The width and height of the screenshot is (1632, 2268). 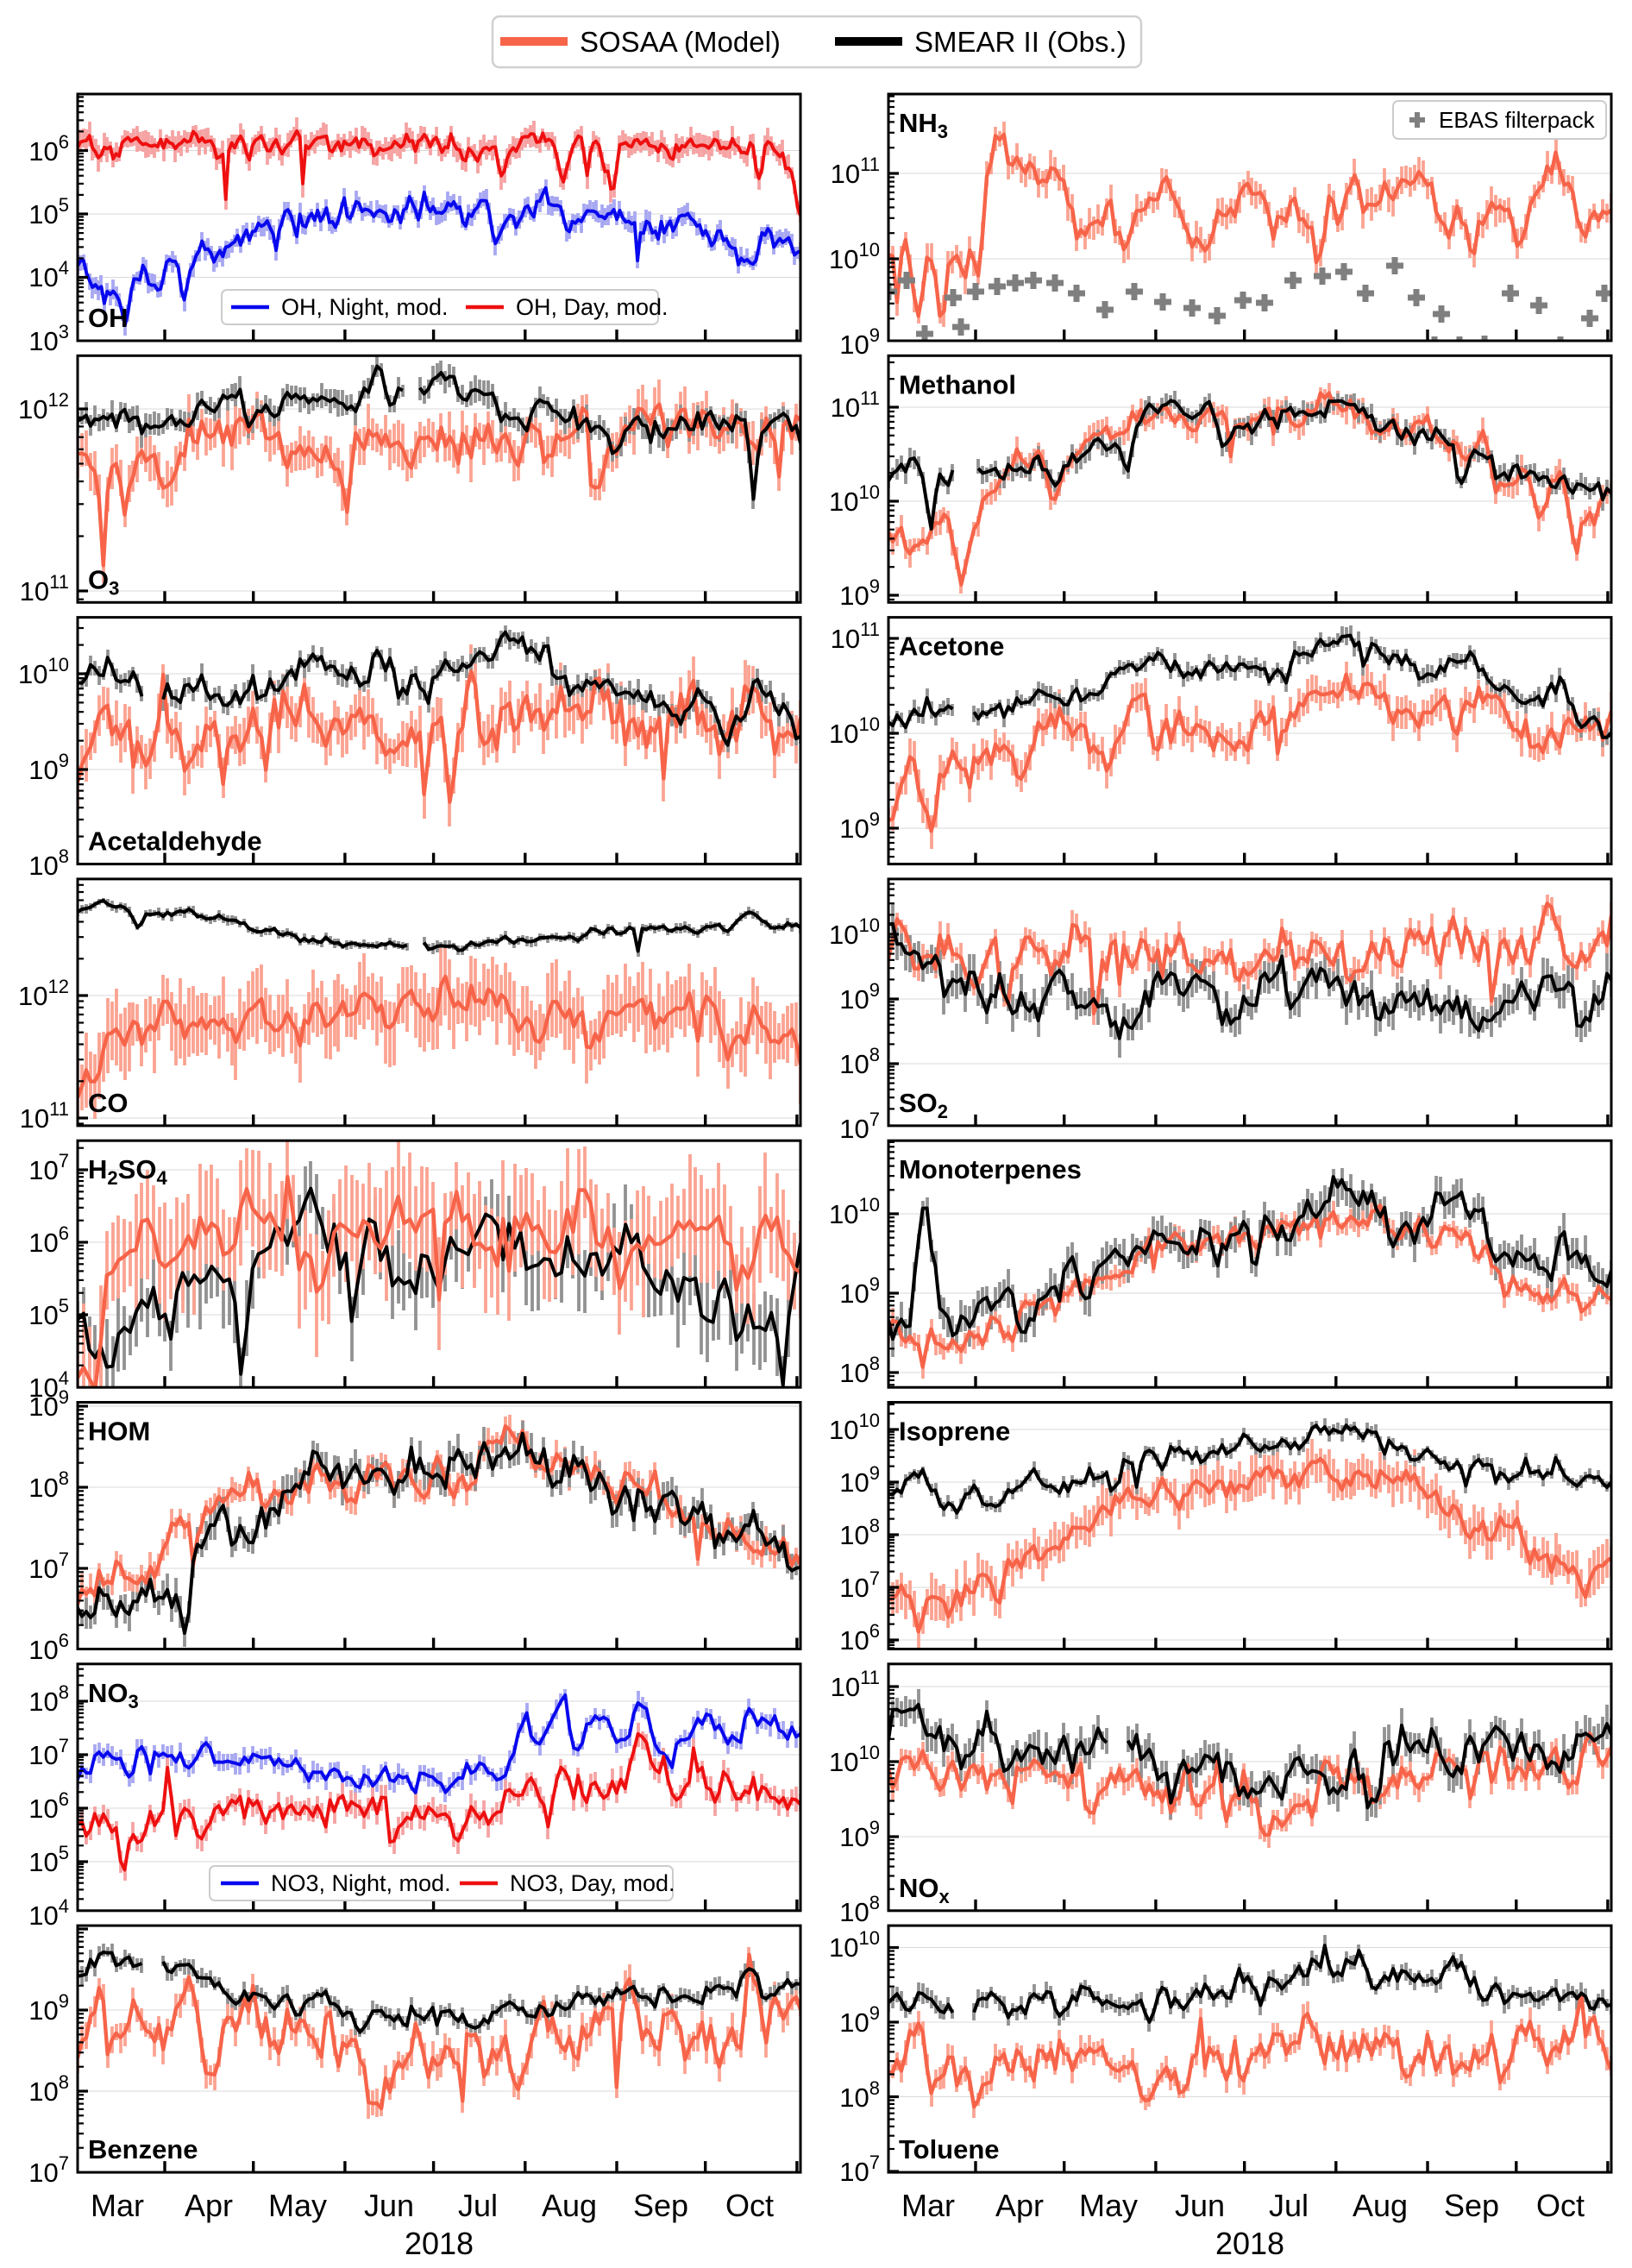 What do you see at coordinates (49, 1167) in the screenshot?
I see `svg-text: 10⁷` at bounding box center [49, 1167].